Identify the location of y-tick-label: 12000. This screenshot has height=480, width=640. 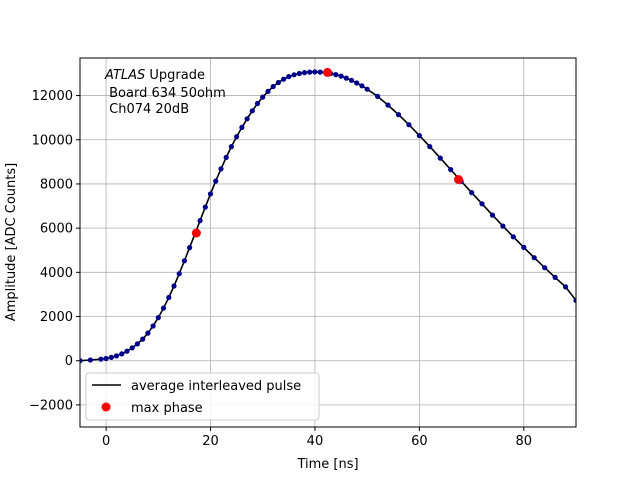
(52, 96).